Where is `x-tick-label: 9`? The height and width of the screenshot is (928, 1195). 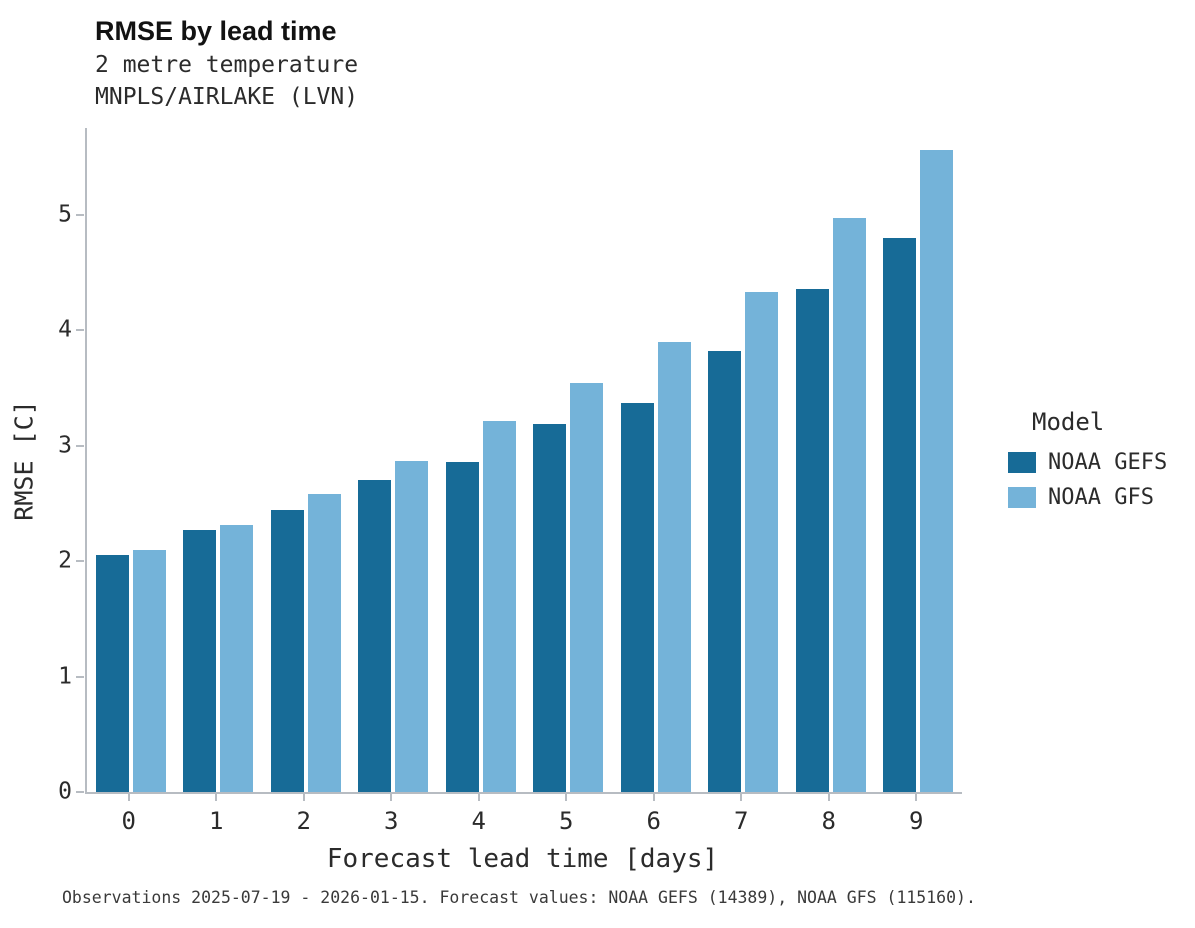 x-tick-label: 9 is located at coordinates (917, 814).